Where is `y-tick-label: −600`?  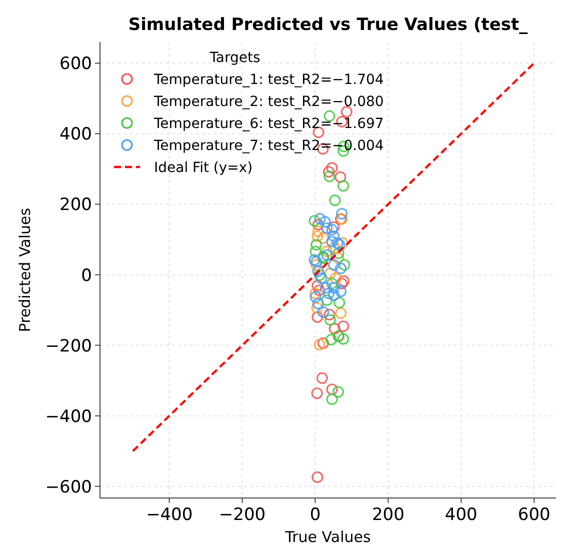
y-tick-label: −600 is located at coordinates (68, 487).